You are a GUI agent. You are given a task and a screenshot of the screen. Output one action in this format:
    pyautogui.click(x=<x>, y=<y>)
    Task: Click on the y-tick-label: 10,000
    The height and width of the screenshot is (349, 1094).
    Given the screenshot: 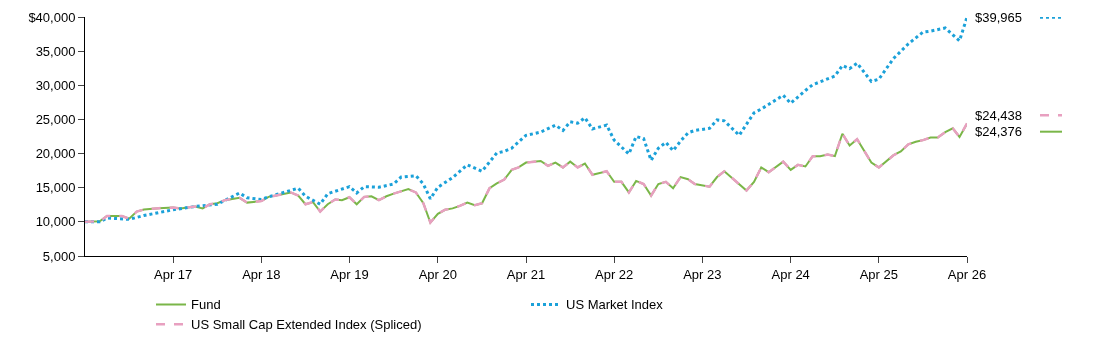 What is the action you would take?
    pyautogui.click(x=55, y=222)
    